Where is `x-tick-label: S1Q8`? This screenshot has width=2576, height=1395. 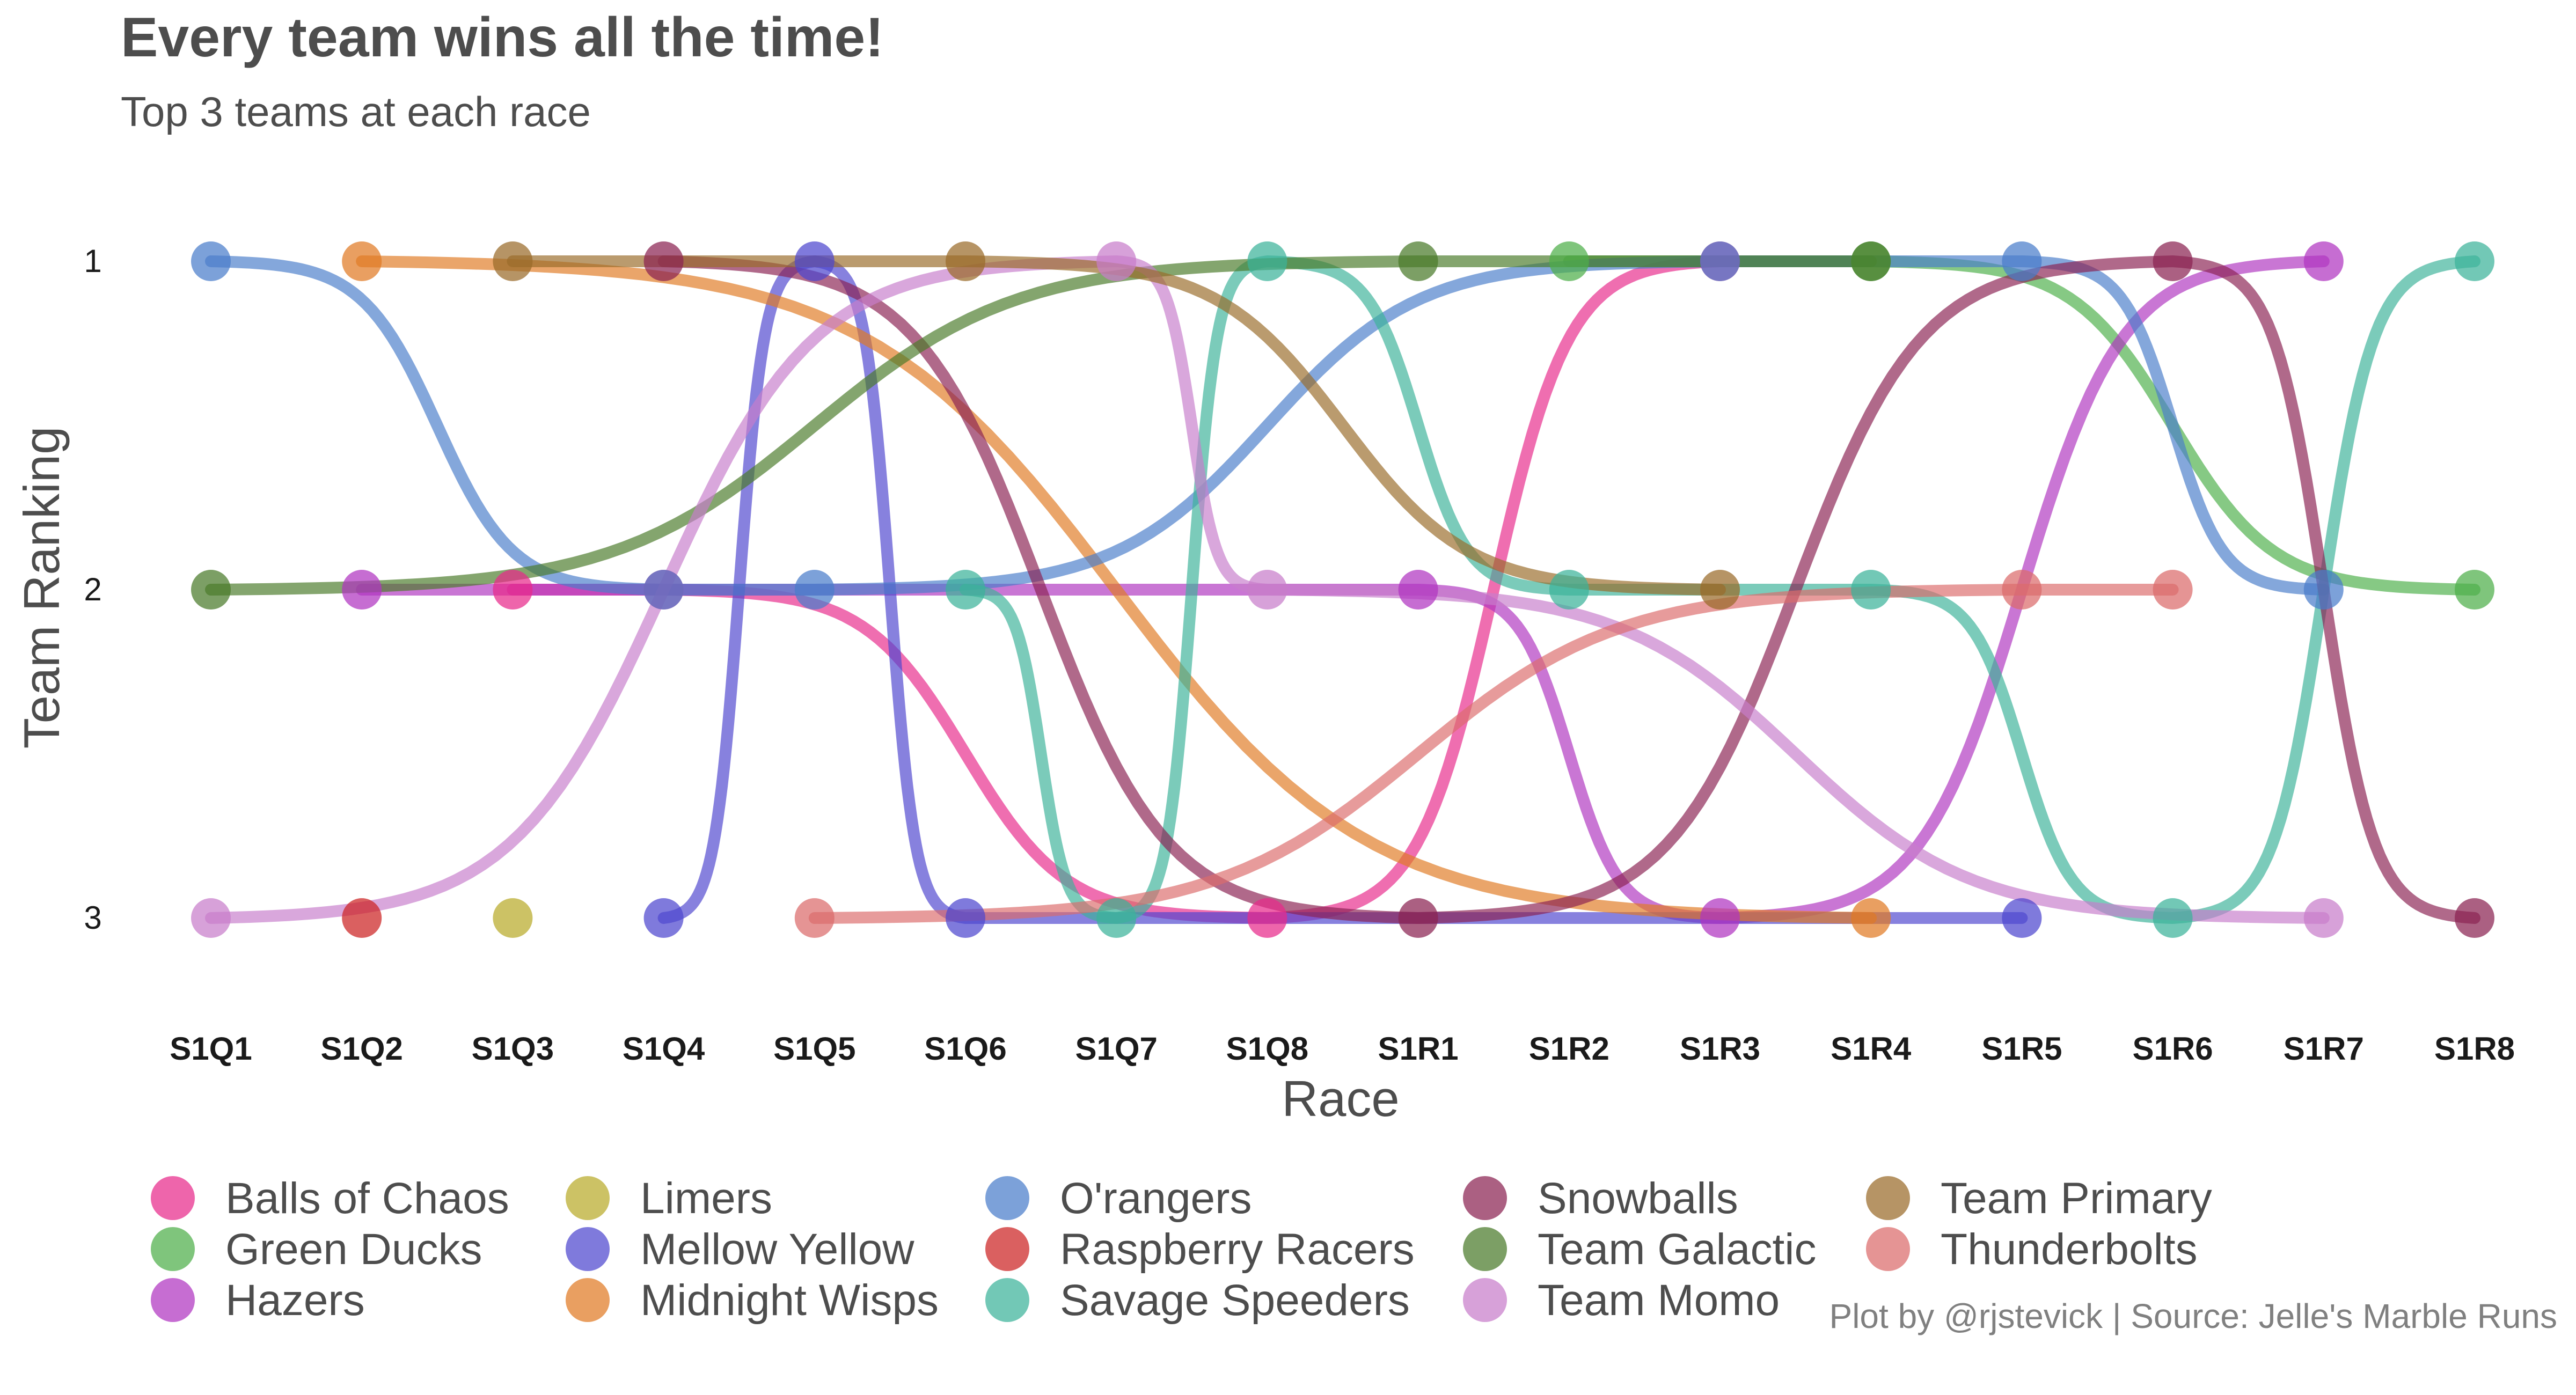
x-tick-label: S1Q8 is located at coordinates (1267, 1049).